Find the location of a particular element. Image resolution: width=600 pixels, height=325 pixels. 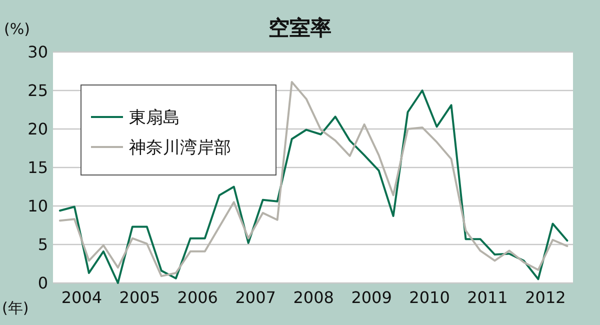

x-tick-label: 2009 is located at coordinates (371, 297).